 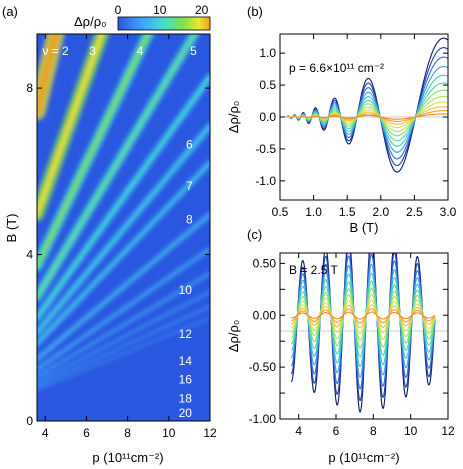 I want to click on colorbar-ticks: 0 10 20, so click(x=162, y=10).